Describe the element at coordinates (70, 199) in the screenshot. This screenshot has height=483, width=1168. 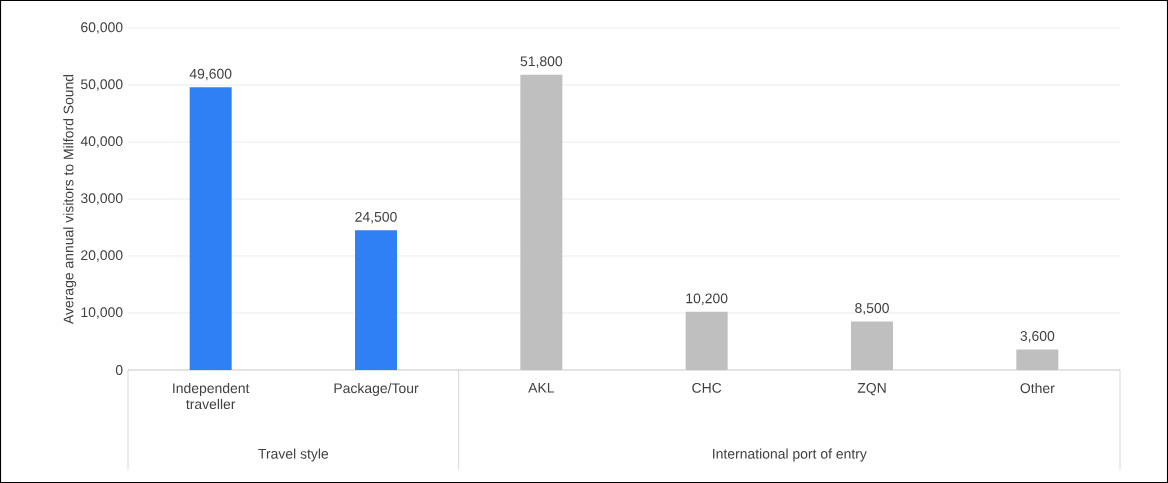
I see `y-axis-title: Average annual visitors to Milford Sound` at that location.